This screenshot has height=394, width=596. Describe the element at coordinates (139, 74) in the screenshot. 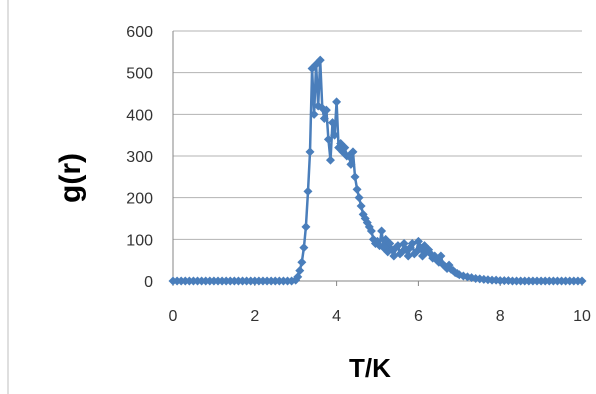

I see `y-tick-label-500: 500` at that location.